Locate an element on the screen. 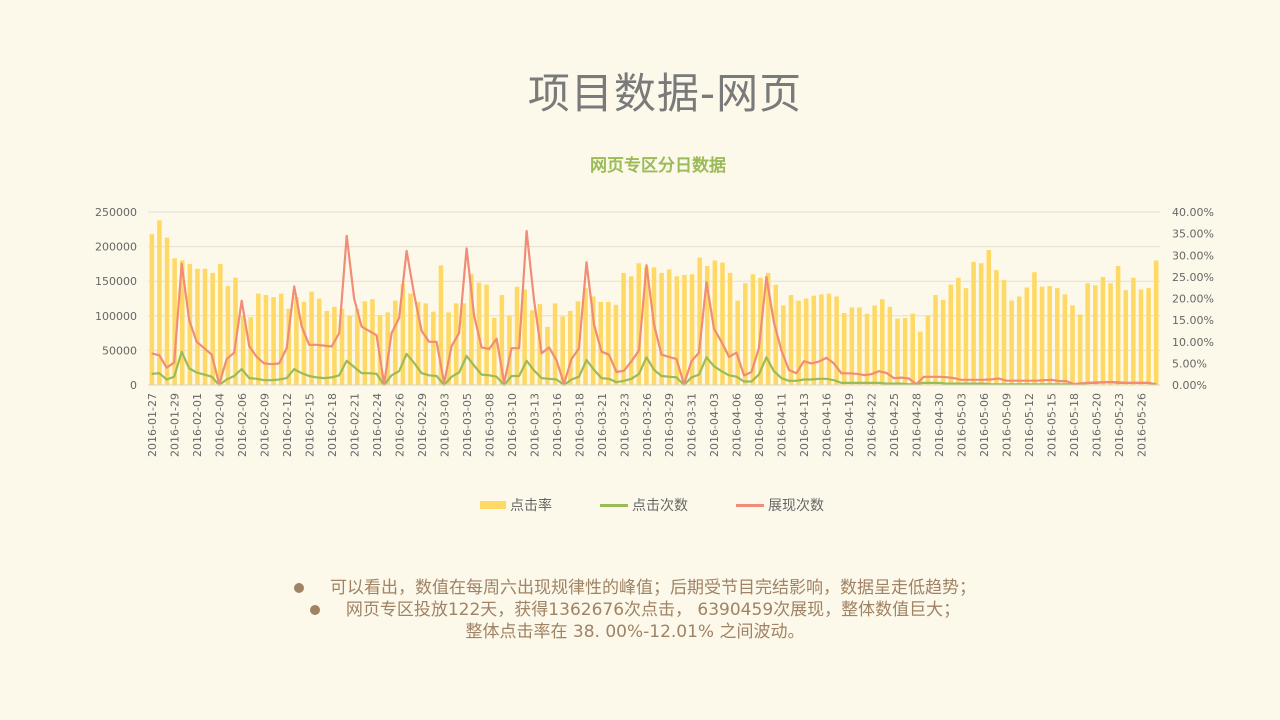 This screenshot has width=1280, height=720. x-tick-label: 2016-04-22 is located at coordinates (872, 425).